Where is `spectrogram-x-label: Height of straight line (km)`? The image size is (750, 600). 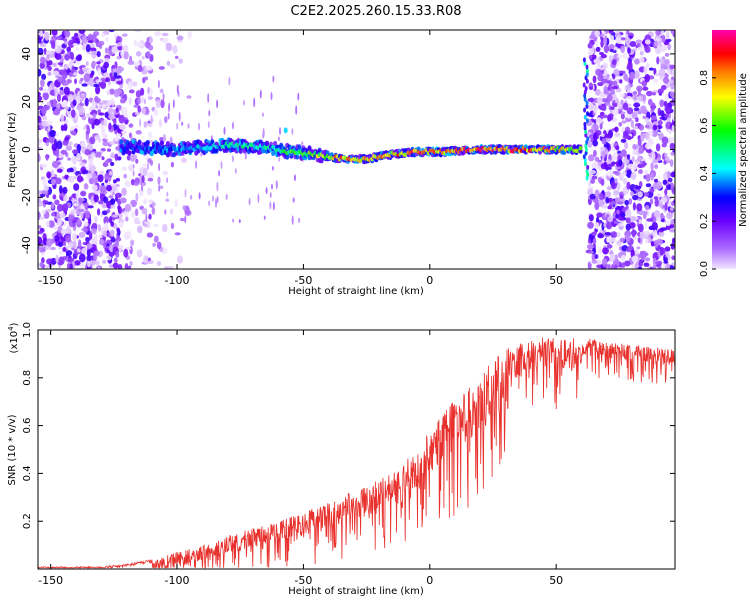 spectrogram-x-label: Height of straight line (km) is located at coordinates (356, 291).